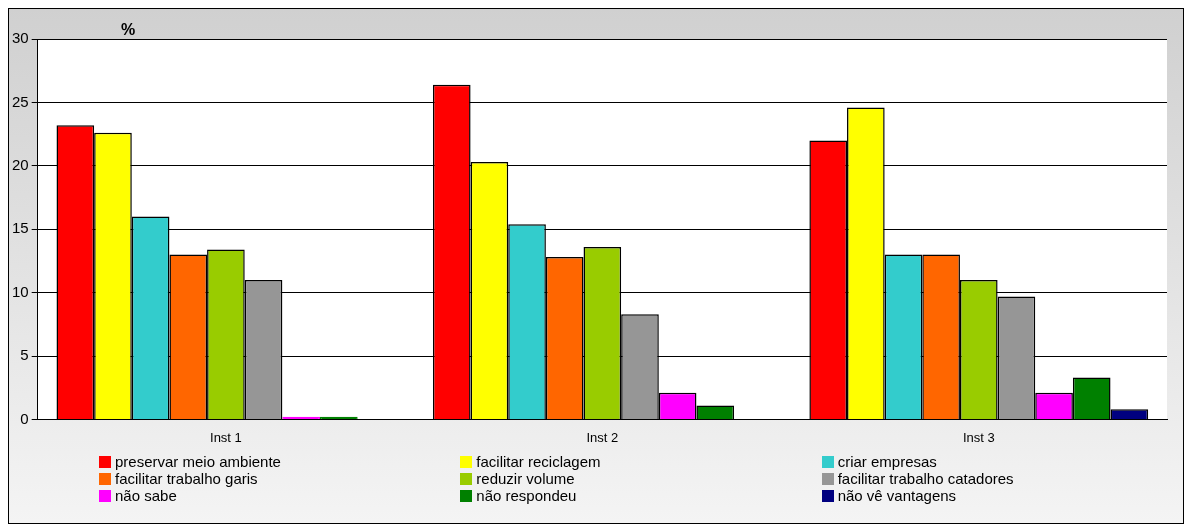  I want to click on legend-label: reduzir volume, so click(525, 478).